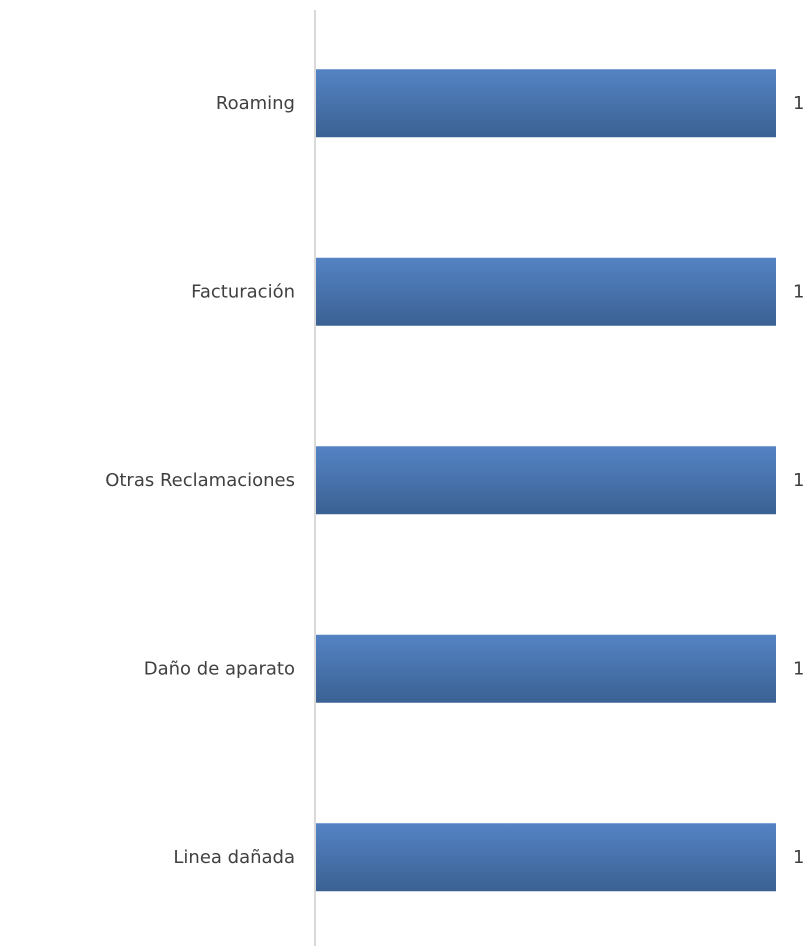 This screenshot has height=946, width=803. Describe the element at coordinates (798, 103) in the screenshot. I see `value-label-1: 1` at that location.